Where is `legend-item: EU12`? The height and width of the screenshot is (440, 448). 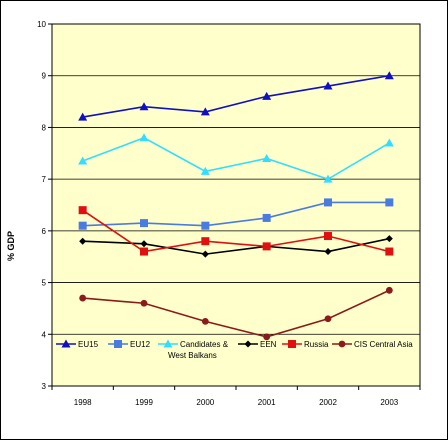
legend-item: EU12 is located at coordinates (129, 344).